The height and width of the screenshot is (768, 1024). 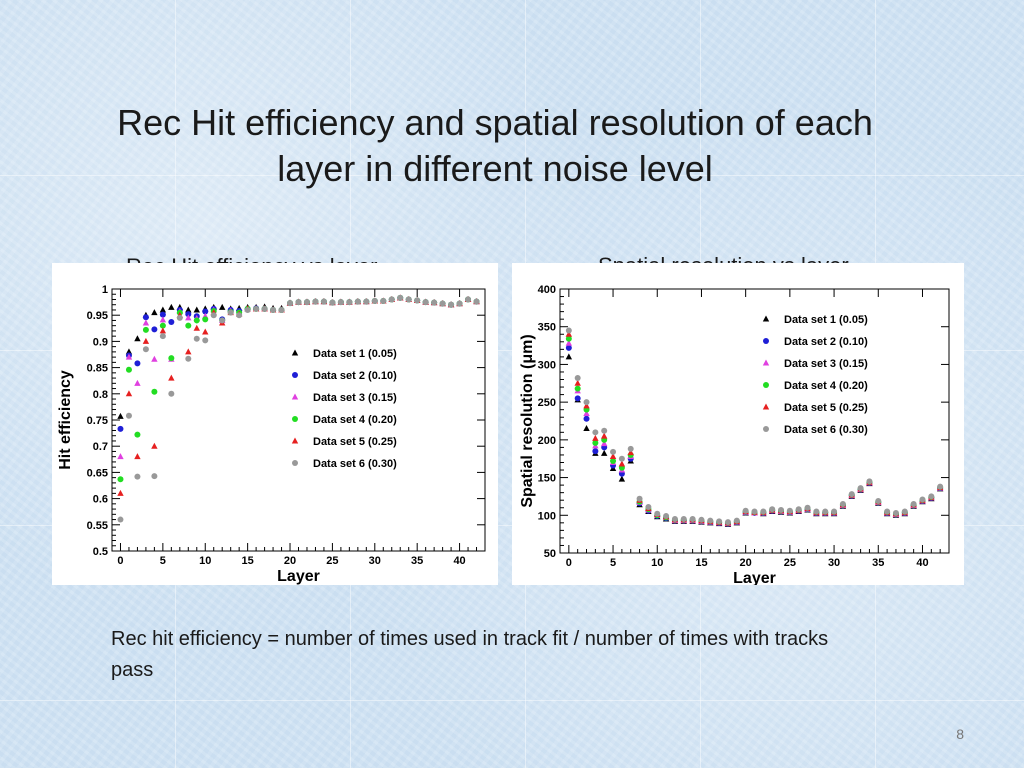 I want to click on y-tick-label: 1, so click(x=105, y=290).